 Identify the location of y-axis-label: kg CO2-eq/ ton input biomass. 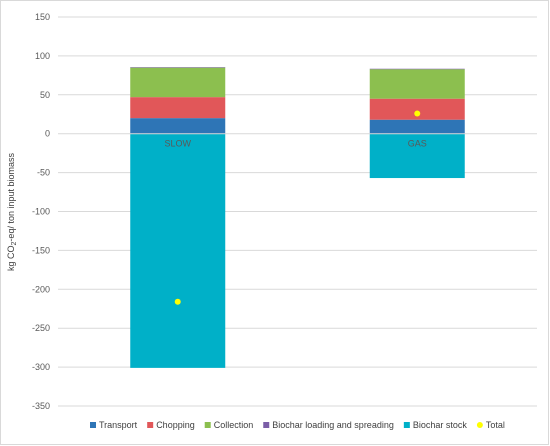
(12, 212).